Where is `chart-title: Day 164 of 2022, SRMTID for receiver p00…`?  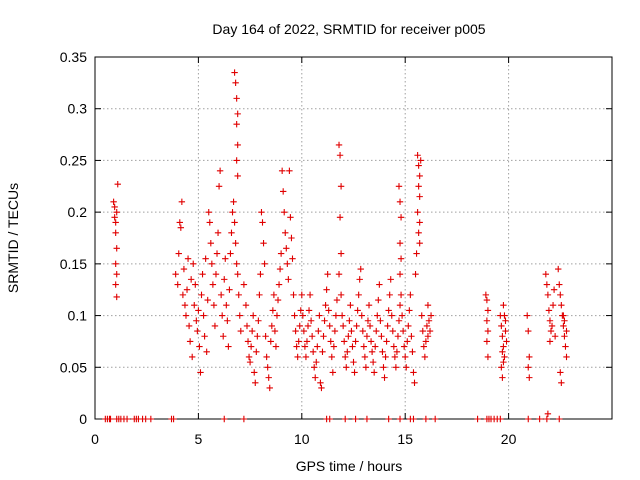 chart-title: Day 164 of 2022, SRMTID for receiver p00… is located at coordinates (348, 29).